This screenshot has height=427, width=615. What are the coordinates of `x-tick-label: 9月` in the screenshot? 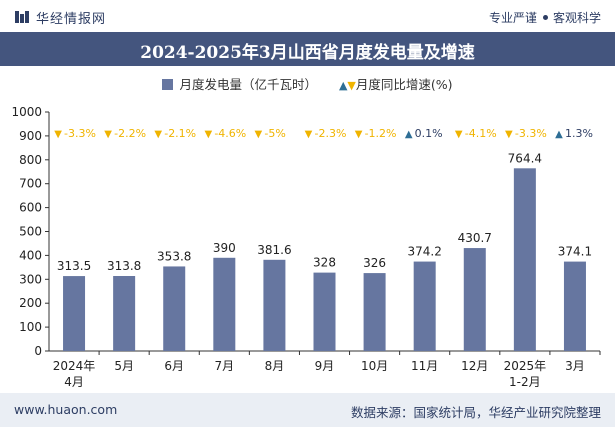 It's located at (325, 366).